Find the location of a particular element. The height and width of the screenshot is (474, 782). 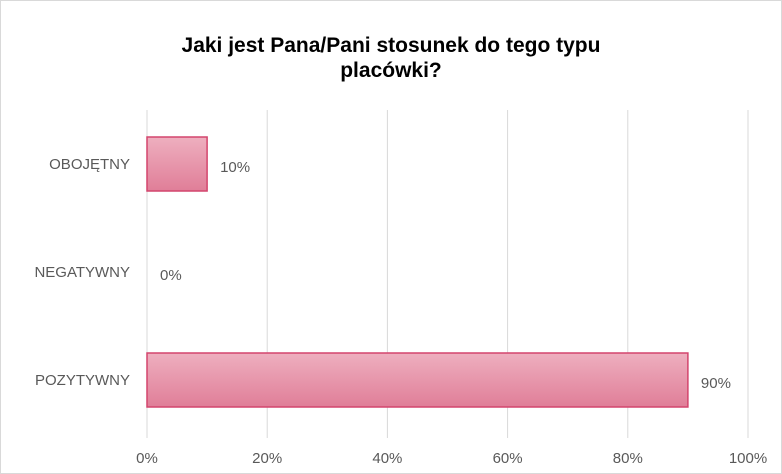

data-label: 0% is located at coordinates (171, 275).